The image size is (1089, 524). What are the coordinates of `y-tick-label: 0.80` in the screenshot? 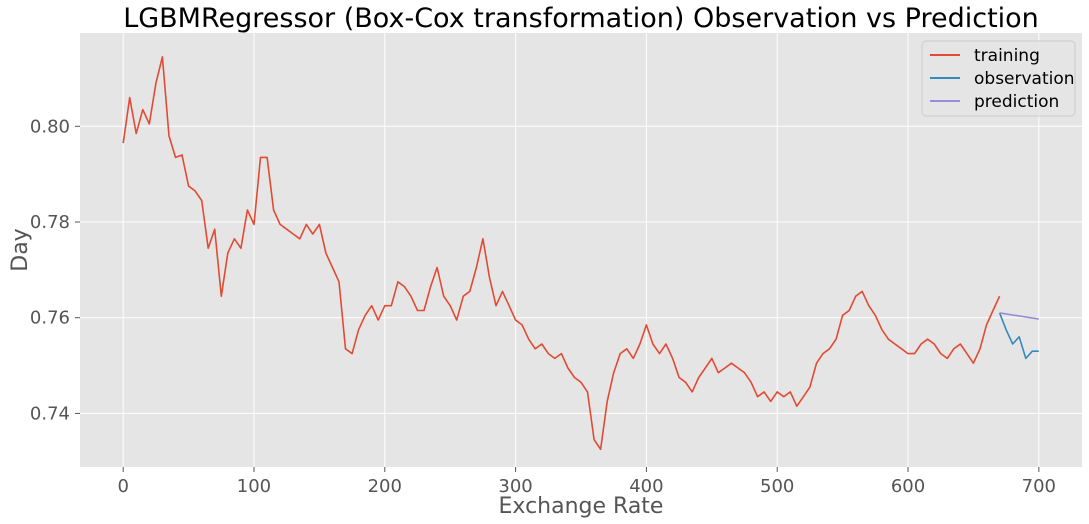 It's located at (50, 126).